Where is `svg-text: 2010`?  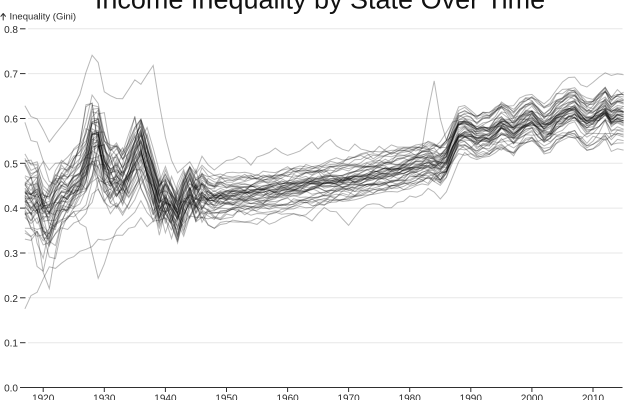 svg-text: 2010 is located at coordinates (593, 397).